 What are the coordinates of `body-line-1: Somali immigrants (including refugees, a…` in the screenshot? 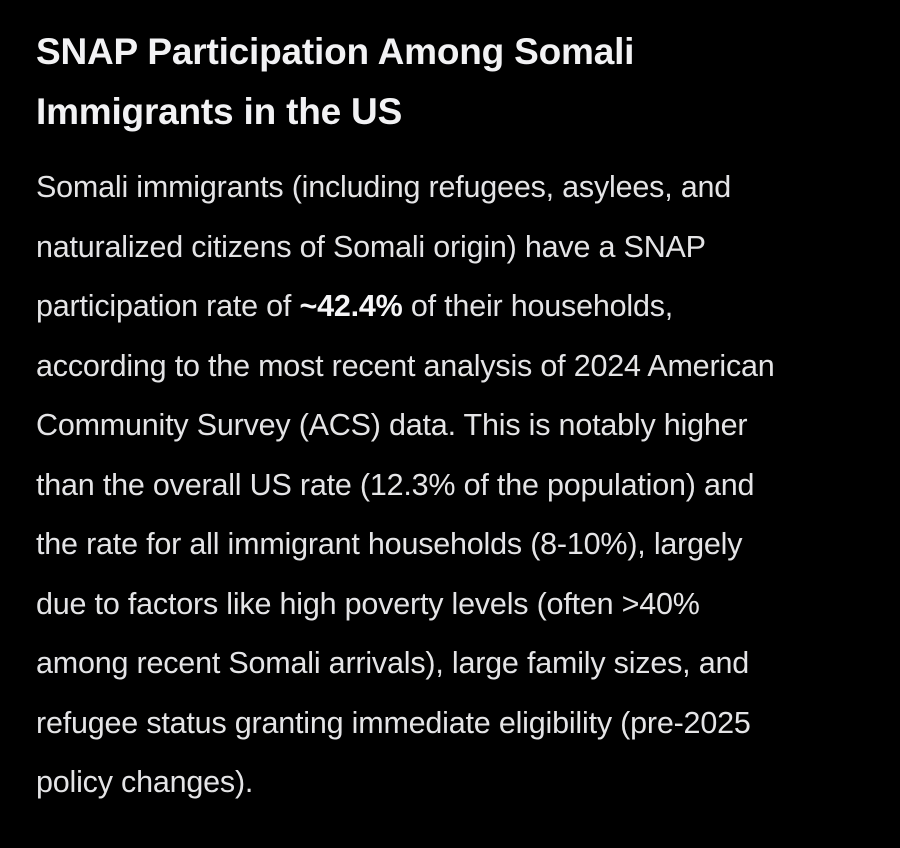 It's located at (384, 187).